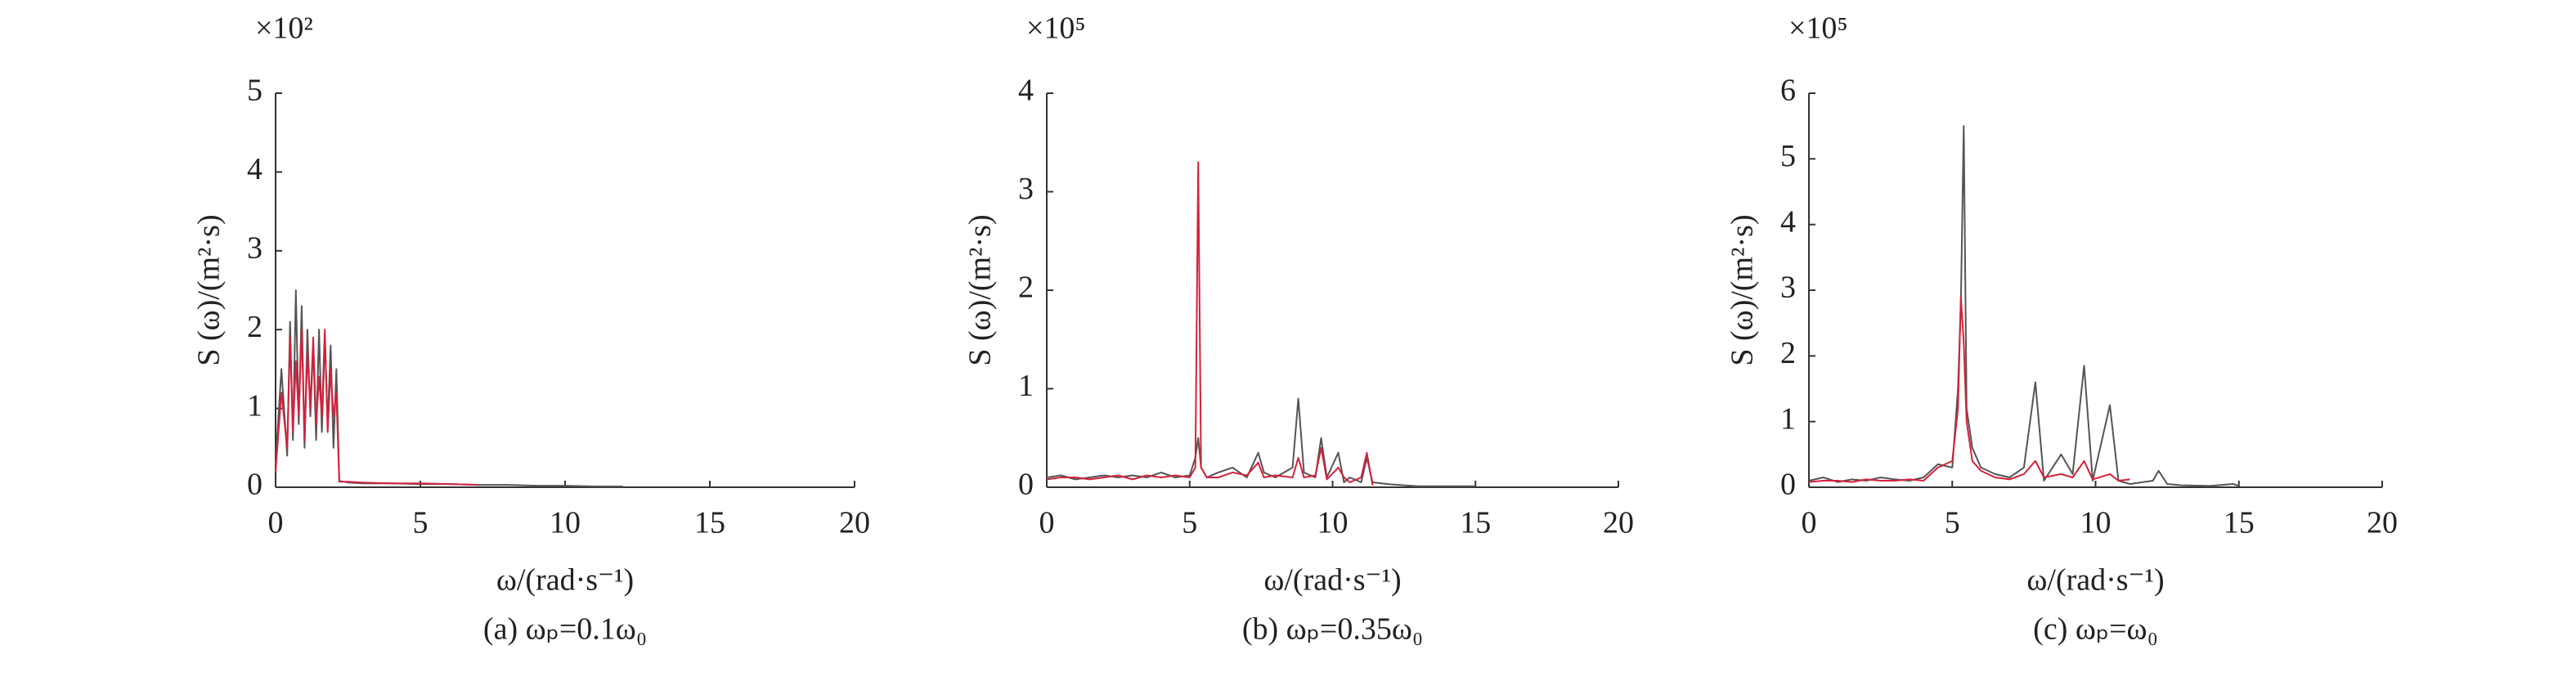 The height and width of the screenshot is (681, 2576). Describe the element at coordinates (1788, 91) in the screenshot. I see `y-tick-label: 6` at that location.